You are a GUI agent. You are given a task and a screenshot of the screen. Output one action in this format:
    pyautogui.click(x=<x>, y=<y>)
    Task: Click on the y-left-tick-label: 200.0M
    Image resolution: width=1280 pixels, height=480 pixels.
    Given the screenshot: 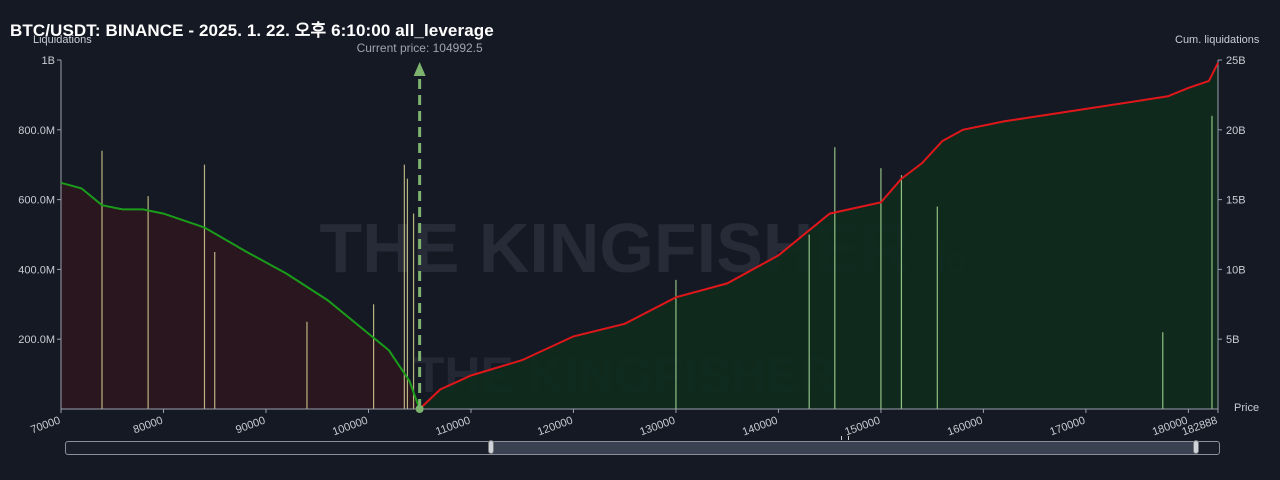 What is the action you would take?
    pyautogui.click(x=36, y=340)
    